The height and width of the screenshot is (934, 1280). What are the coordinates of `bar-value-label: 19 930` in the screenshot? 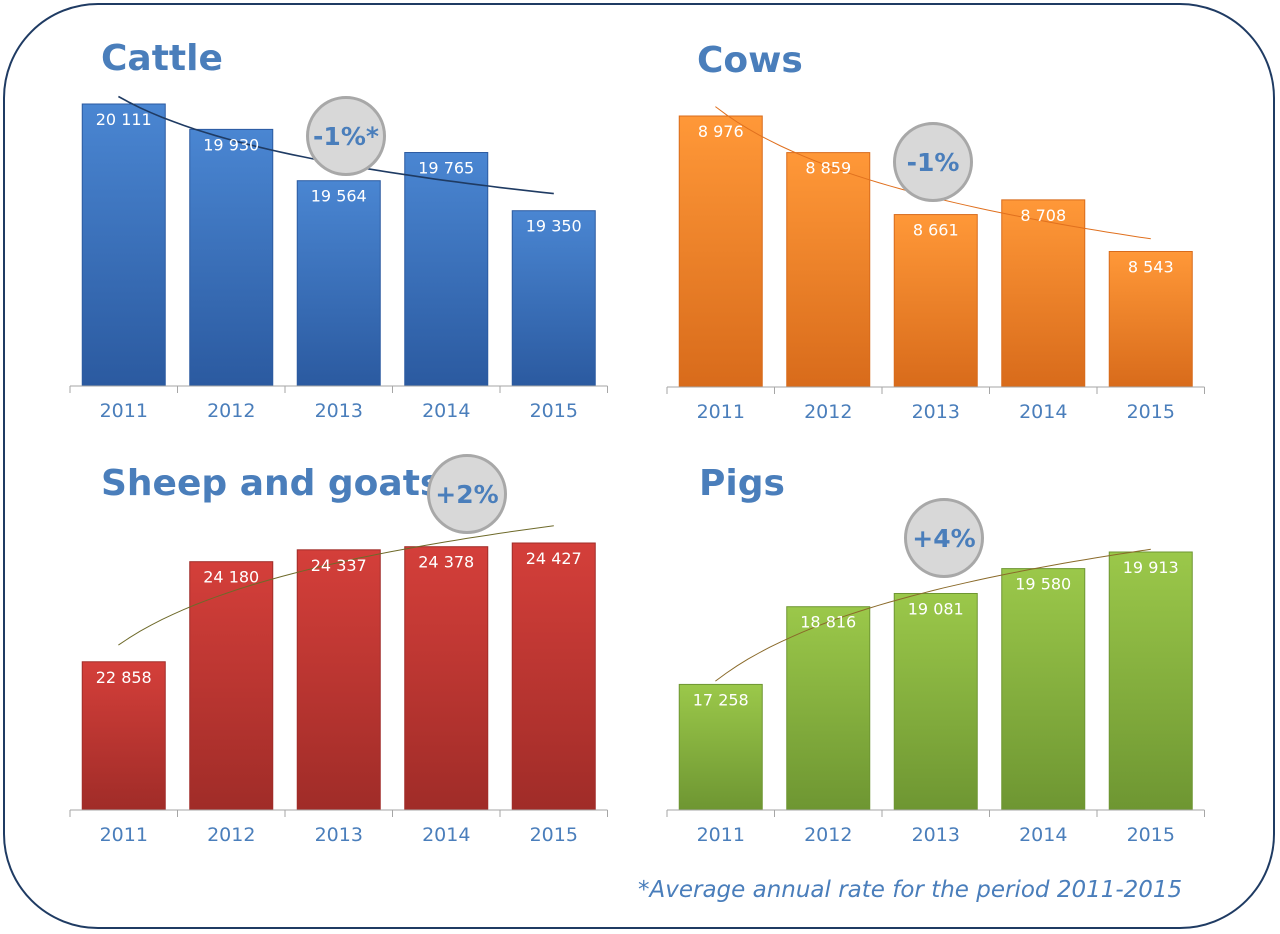 It's located at (231, 144).